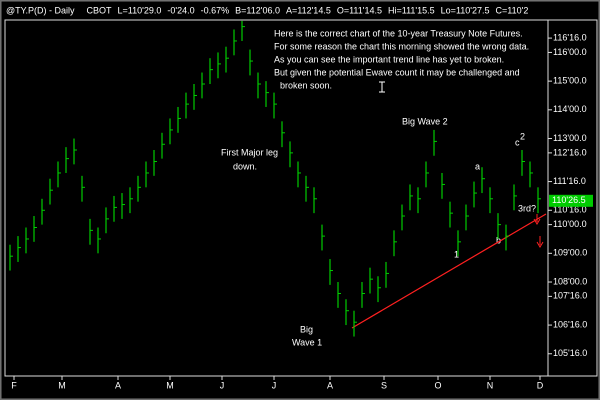 The width and height of the screenshot is (600, 400). I want to click on y-tick-label: 109'00.0, so click(570, 253).